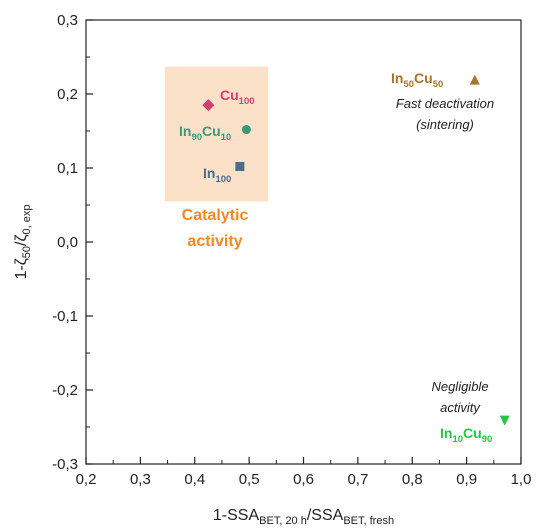 The height and width of the screenshot is (531, 542). I want to click on annotation-activity: activity, so click(460, 407).